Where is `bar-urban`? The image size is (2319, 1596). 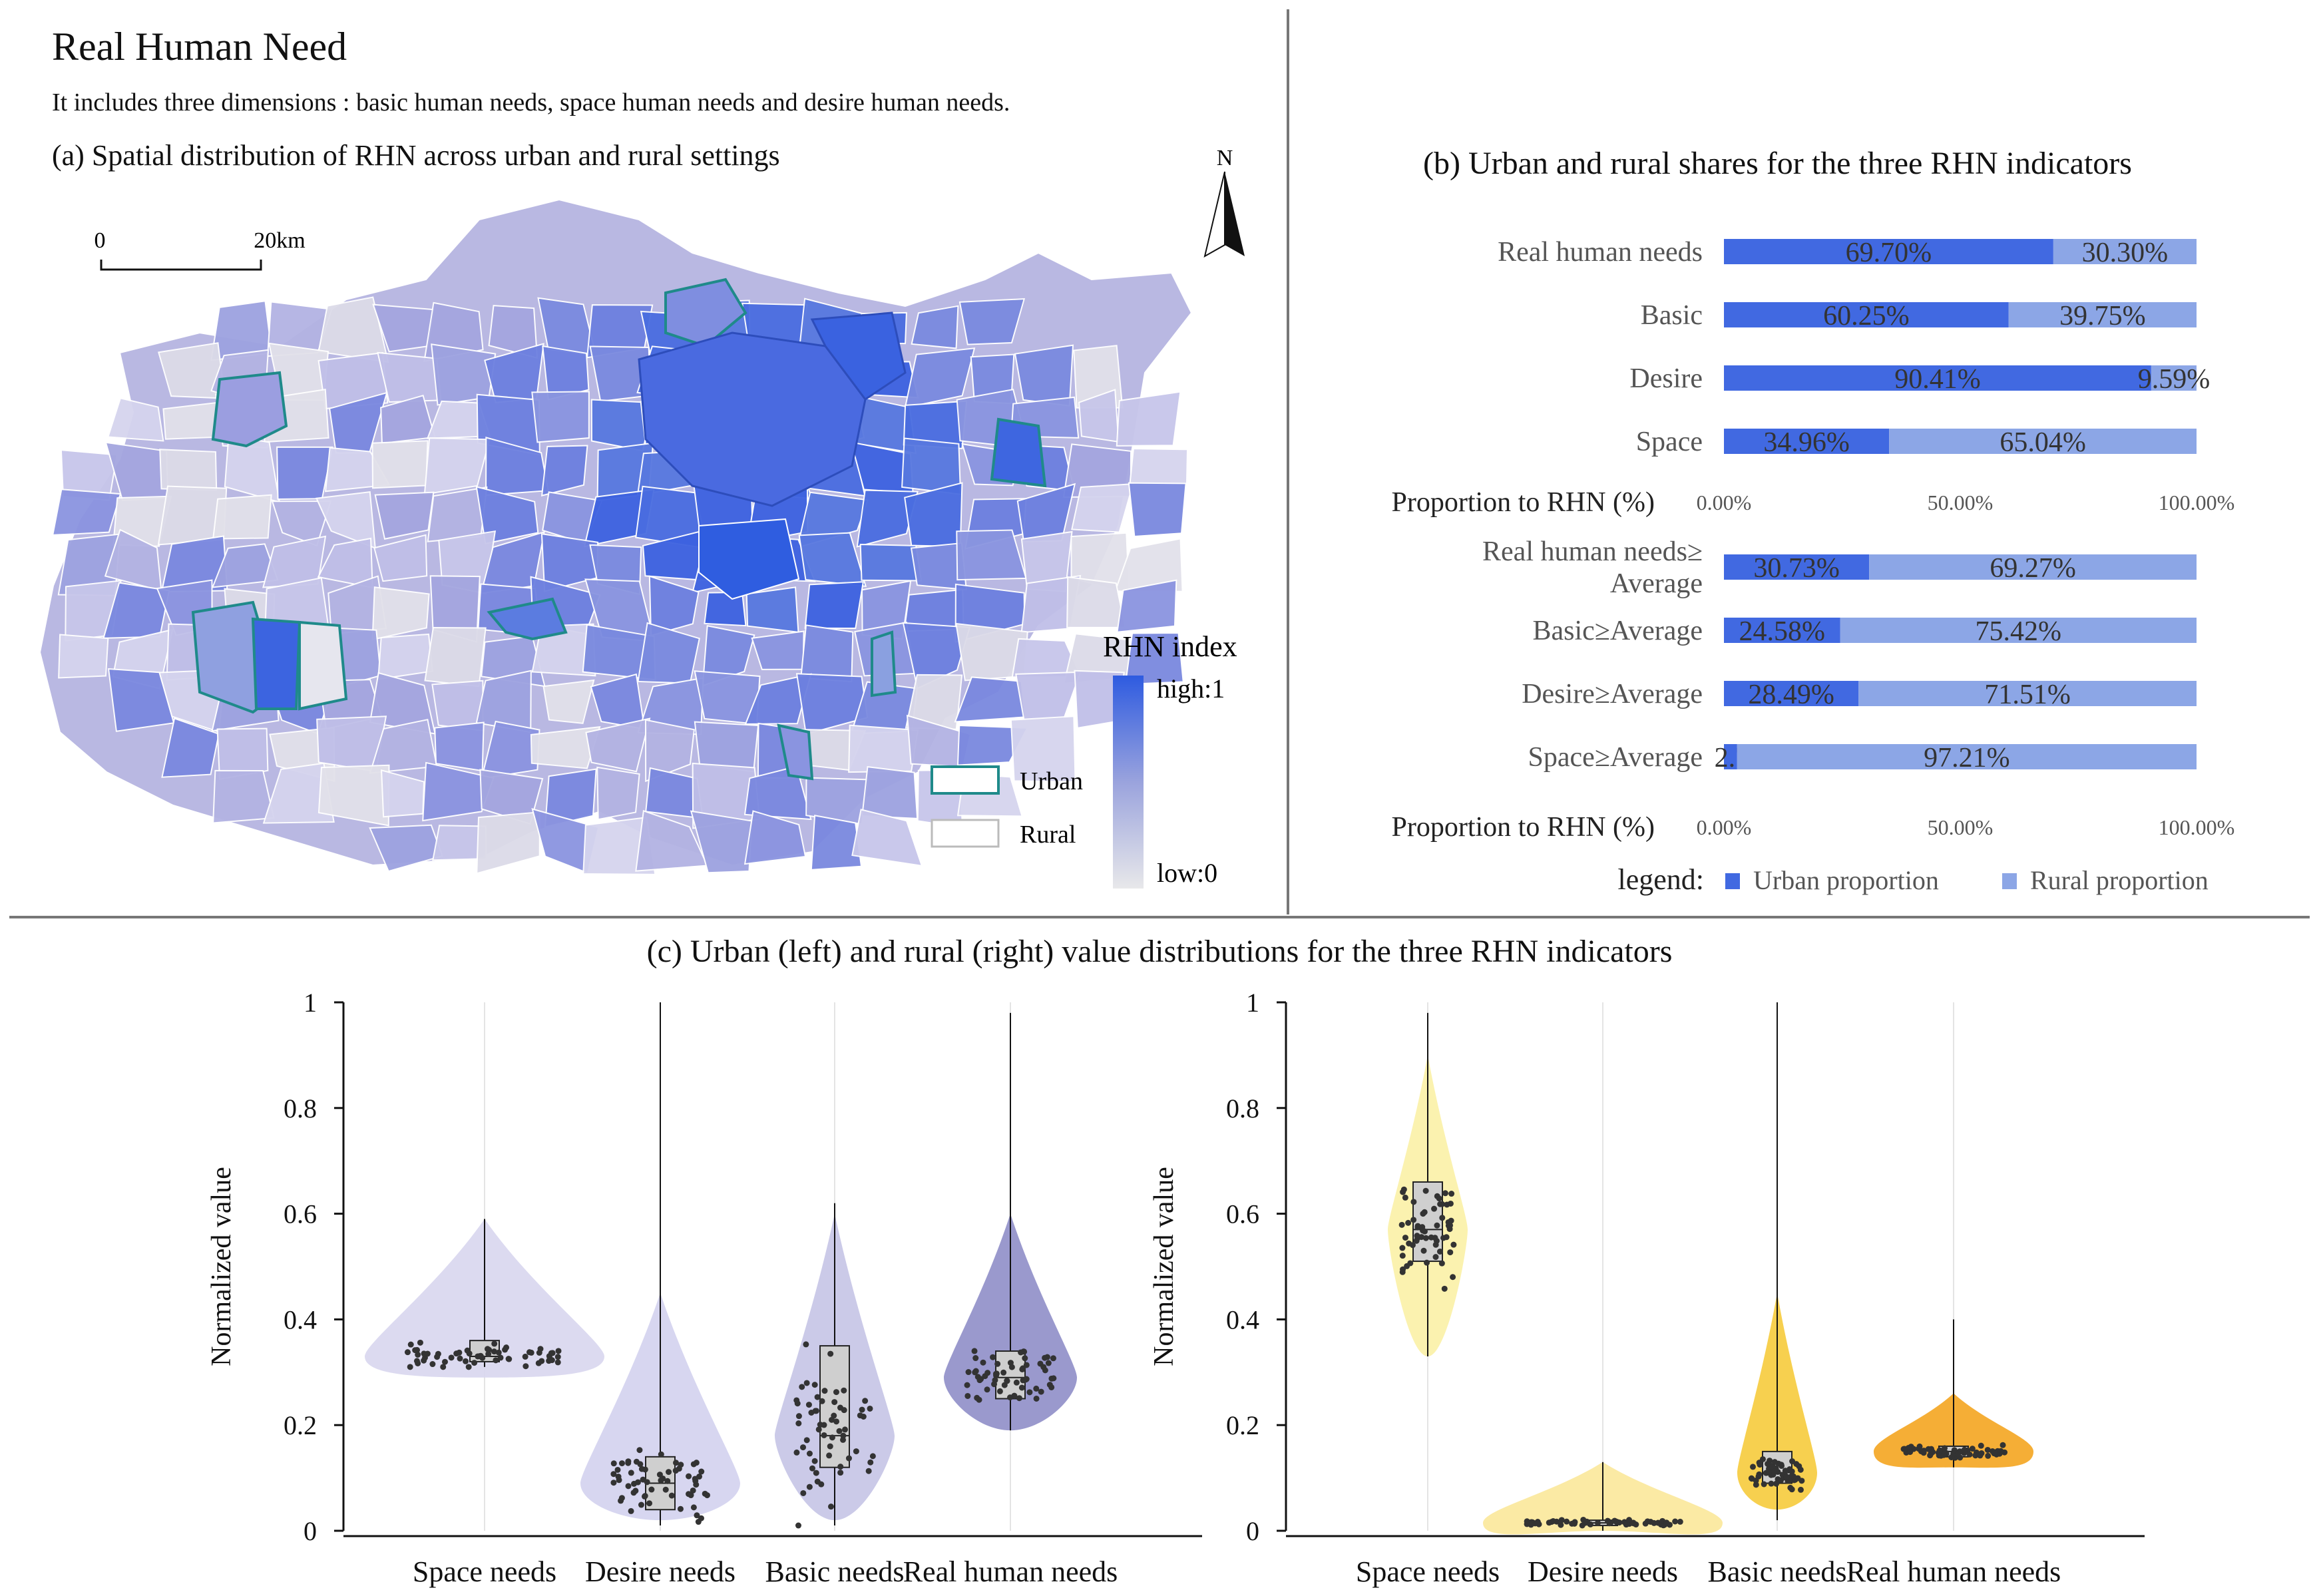
bar-urban is located at coordinates (1867, 314).